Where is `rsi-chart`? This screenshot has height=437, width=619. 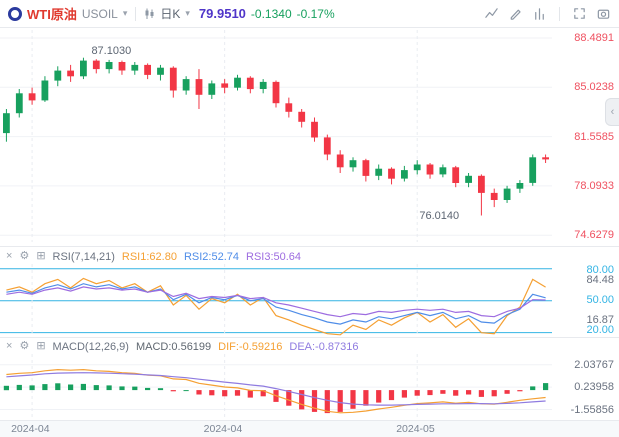
rsi-chart is located at coordinates (276, 300).